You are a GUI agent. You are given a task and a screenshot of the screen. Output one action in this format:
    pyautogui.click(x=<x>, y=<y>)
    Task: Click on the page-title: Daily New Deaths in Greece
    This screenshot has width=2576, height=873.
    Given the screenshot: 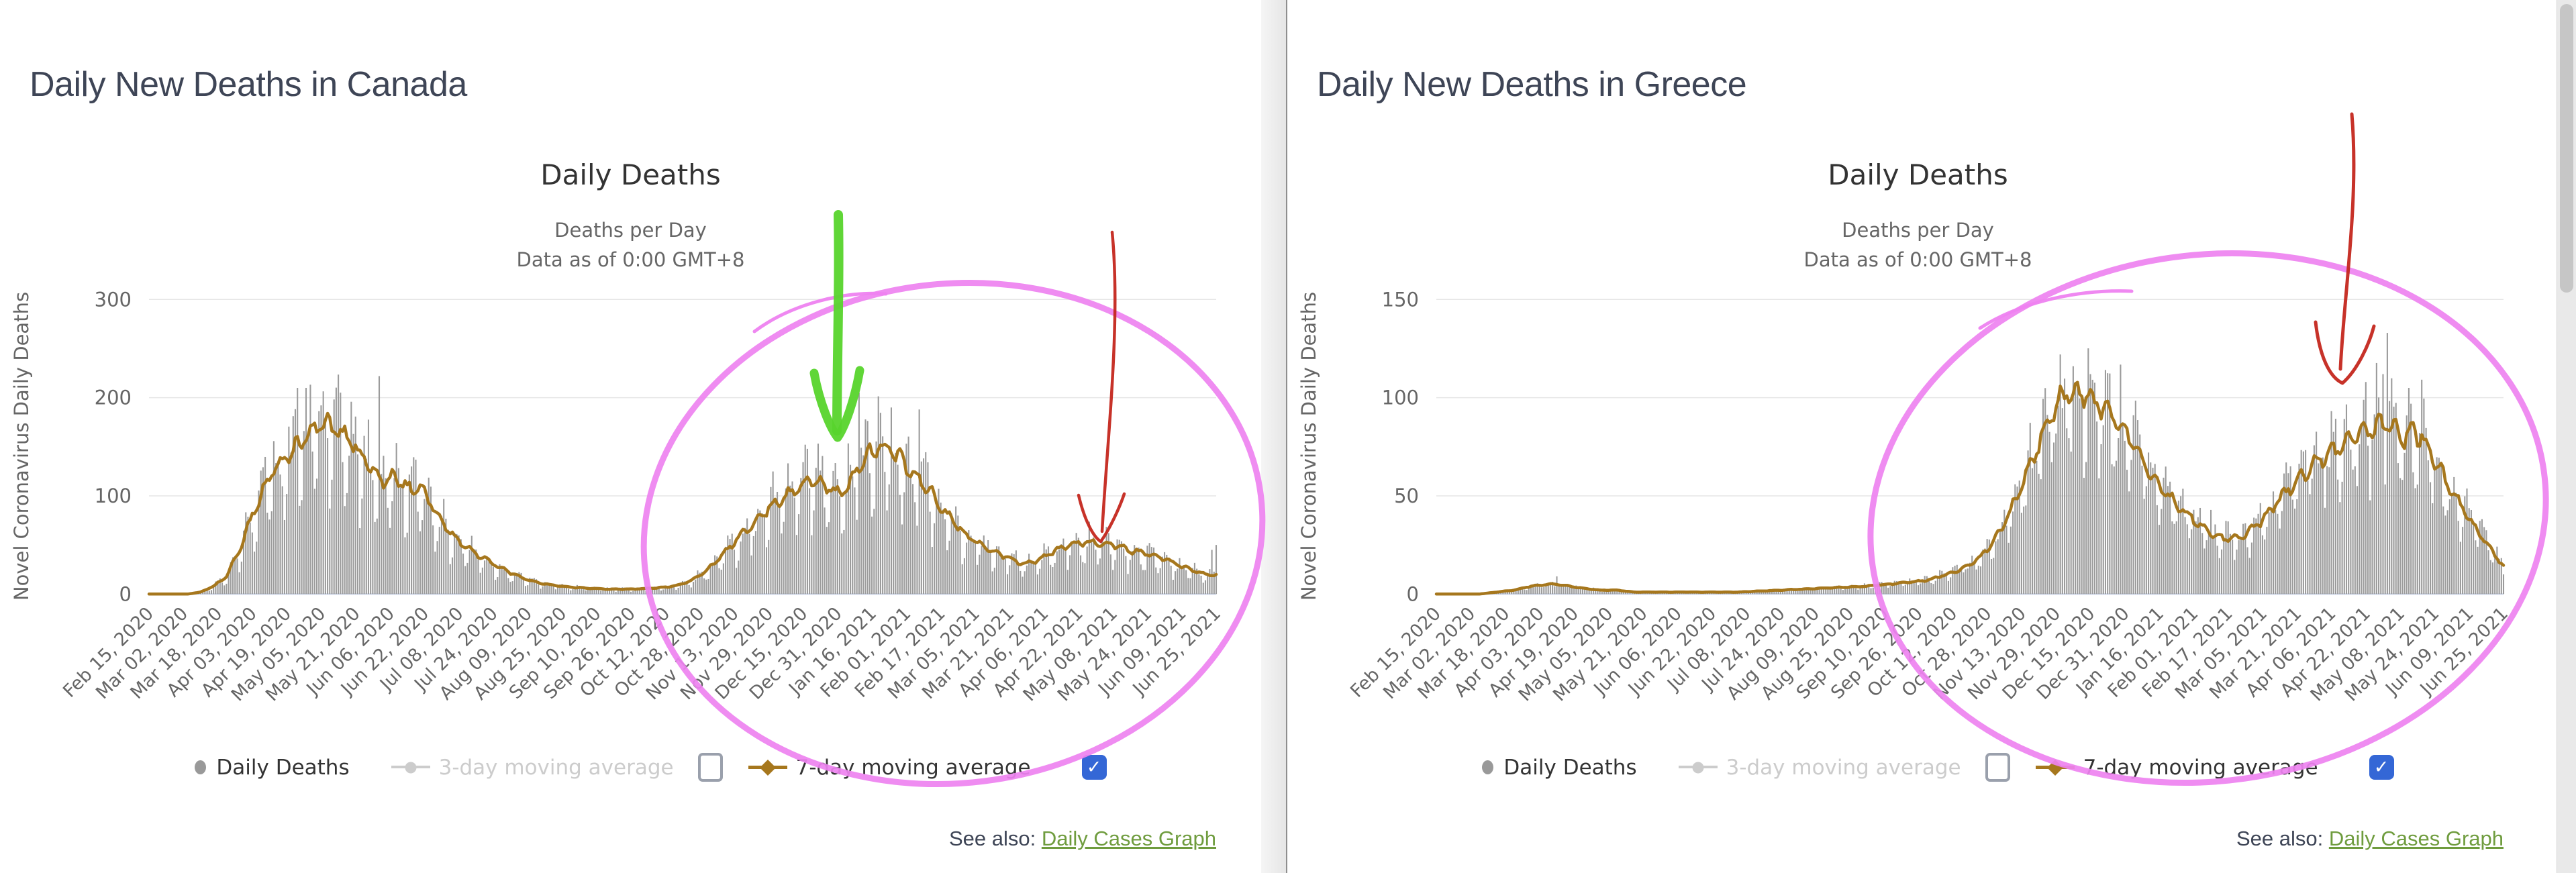 What is the action you would take?
    pyautogui.click(x=1532, y=84)
    